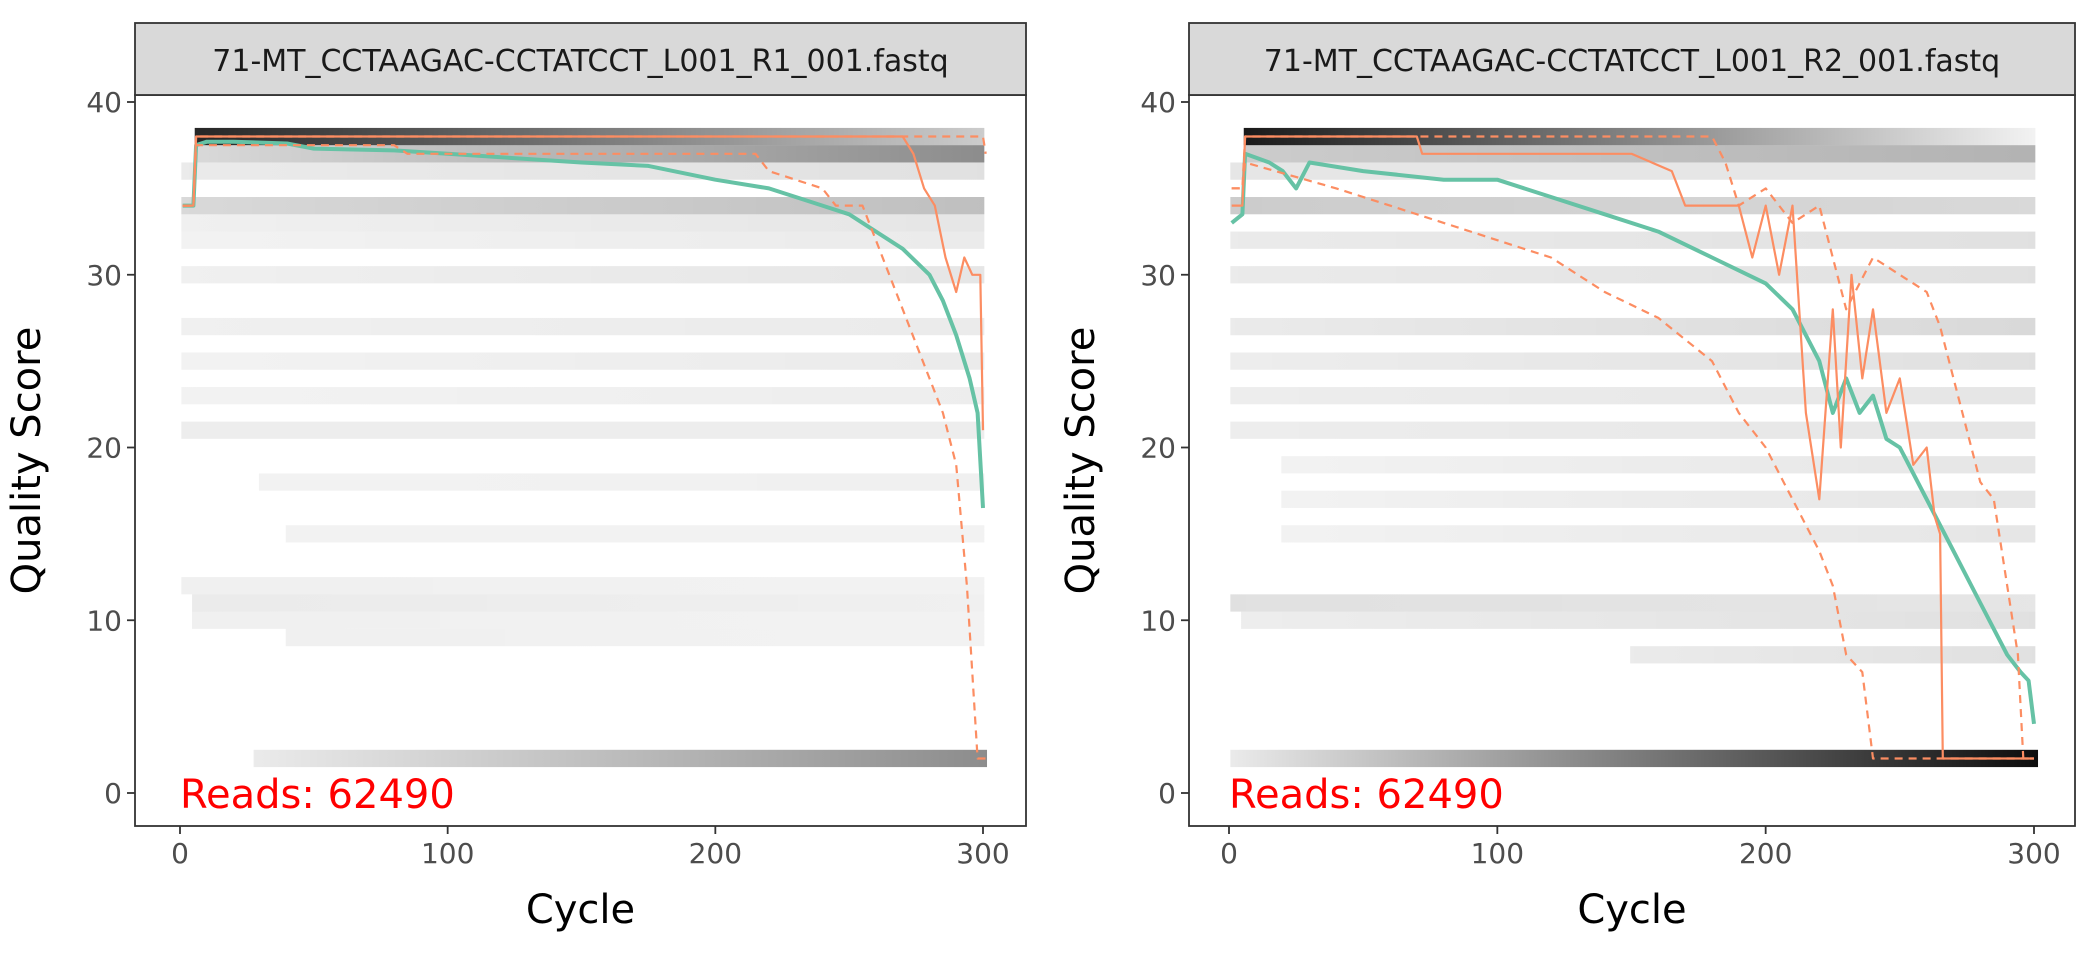 The height and width of the screenshot is (964, 2100). I want to click on heatmap-band-q38, so click(1639, 136).